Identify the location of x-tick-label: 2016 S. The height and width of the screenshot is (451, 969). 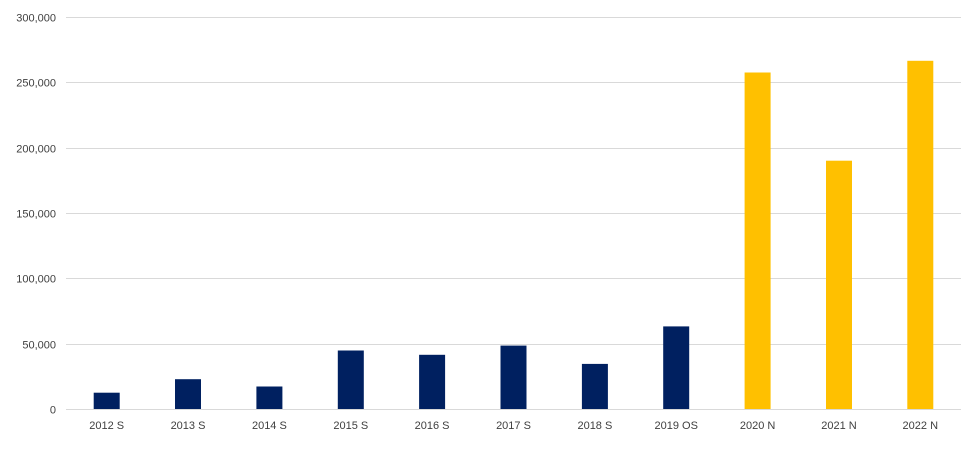
(432, 426).